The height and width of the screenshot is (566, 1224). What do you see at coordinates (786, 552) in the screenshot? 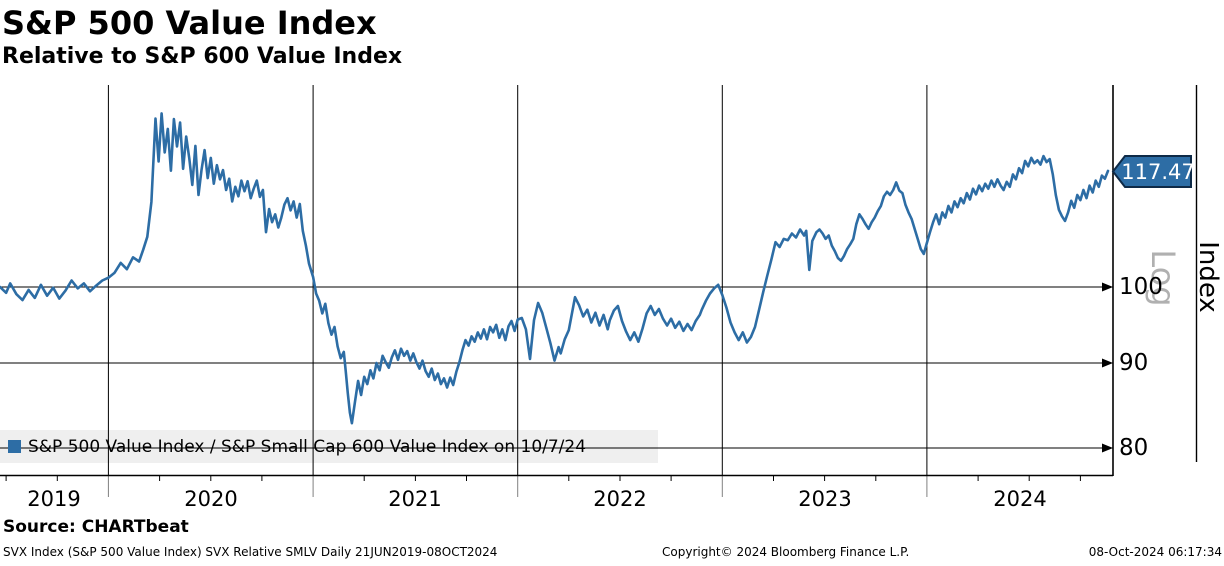
I see `footer-copyright: Copyright© 2024 Bloomberg Finance L.P.` at bounding box center [786, 552].